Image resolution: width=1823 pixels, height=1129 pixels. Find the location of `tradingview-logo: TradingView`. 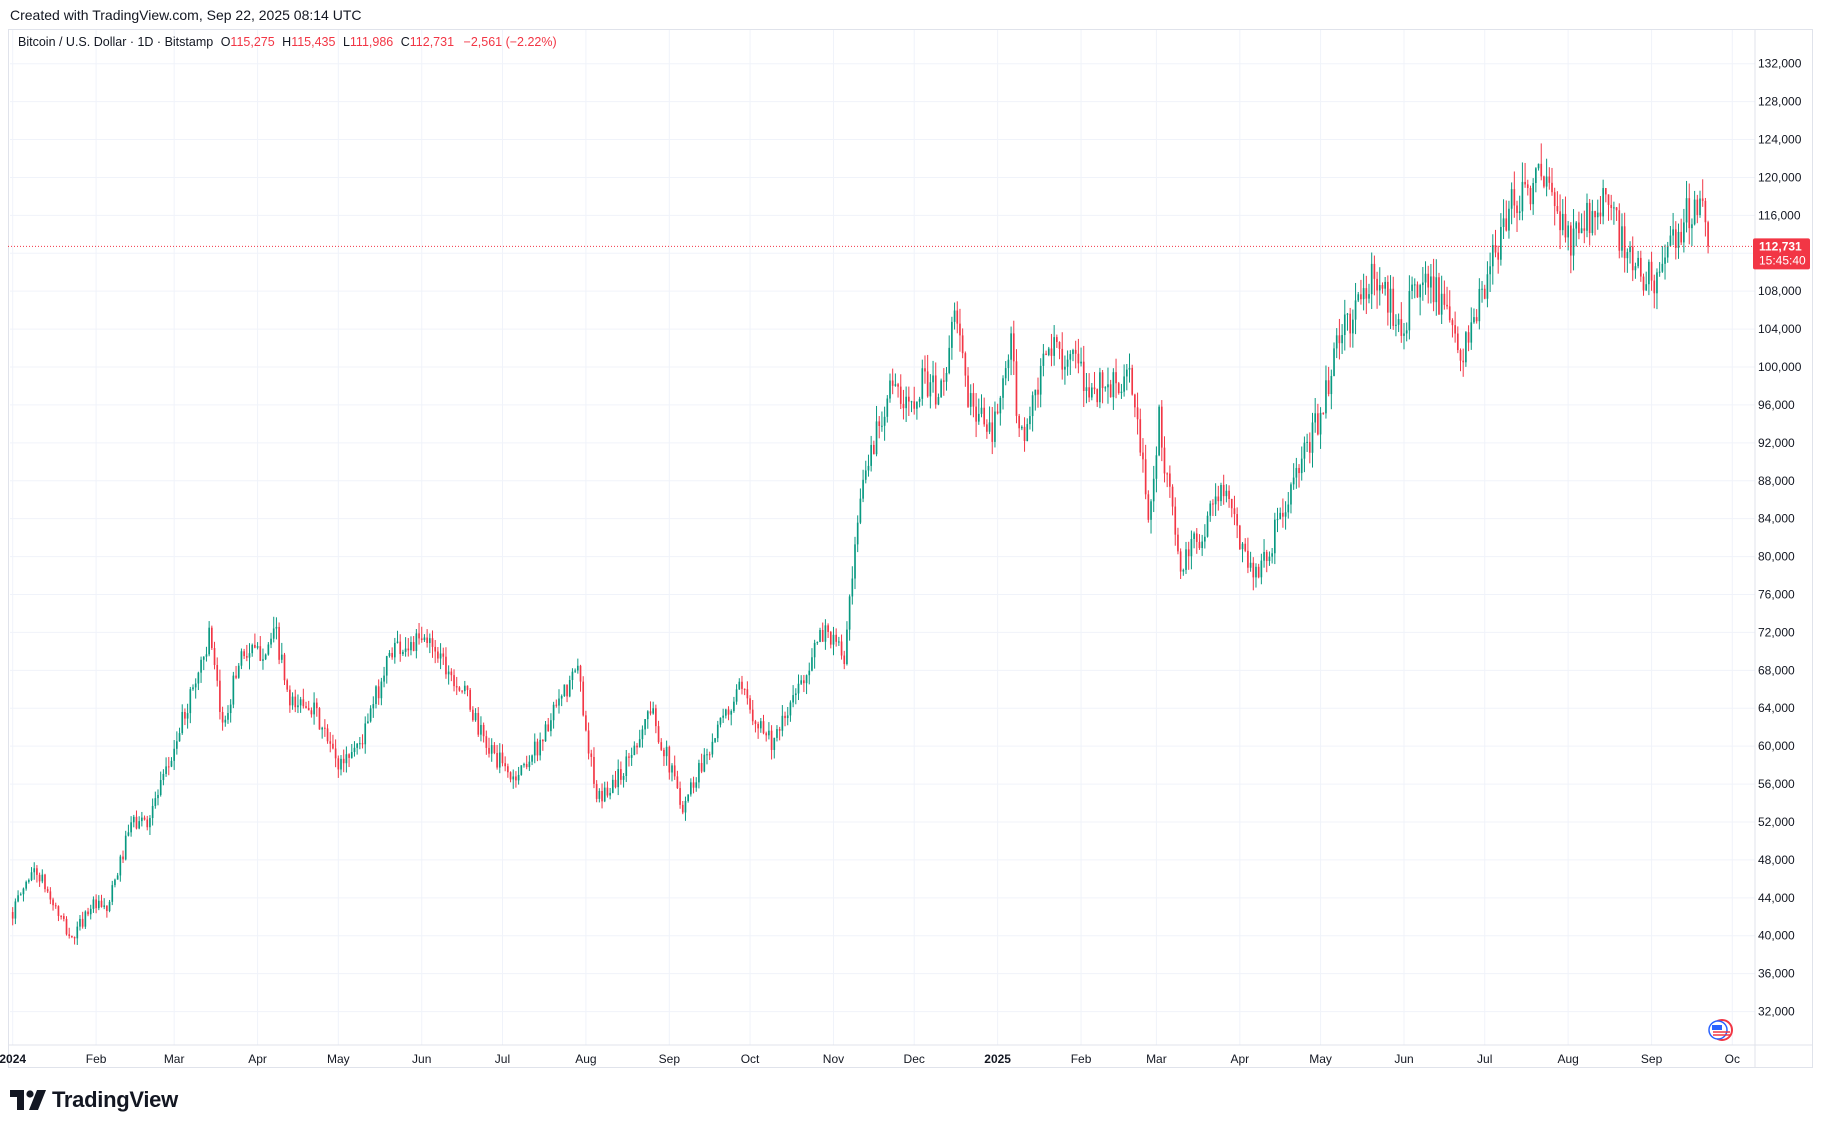

tradingview-logo: TradingView is located at coordinates (94, 1100).